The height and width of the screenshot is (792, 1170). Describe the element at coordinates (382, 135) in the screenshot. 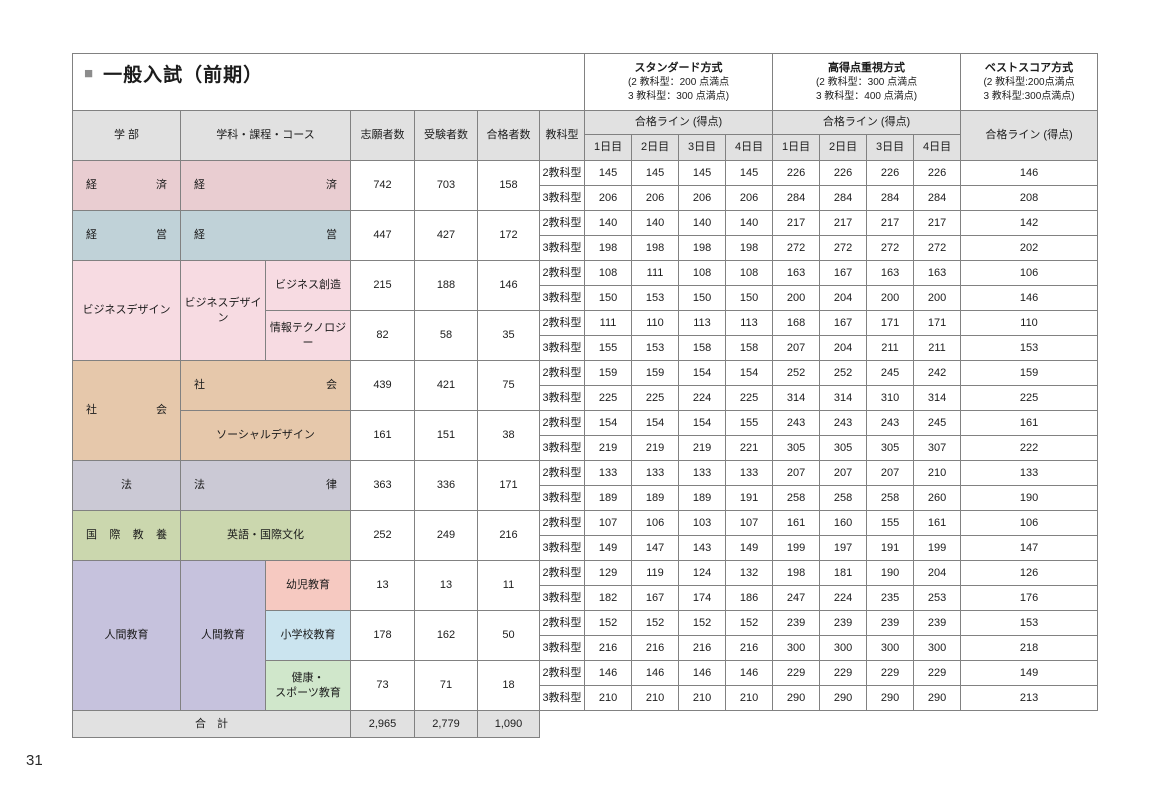

I see `header-applicants: 志願者数` at that location.